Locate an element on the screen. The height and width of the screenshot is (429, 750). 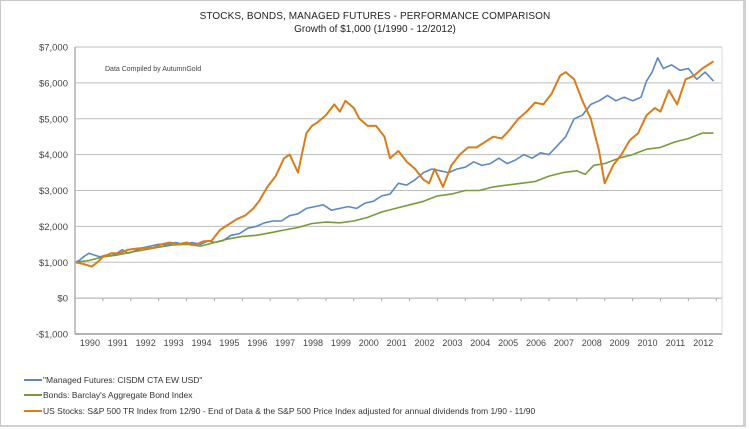
x-tick-label: 1997 is located at coordinates (285, 343).